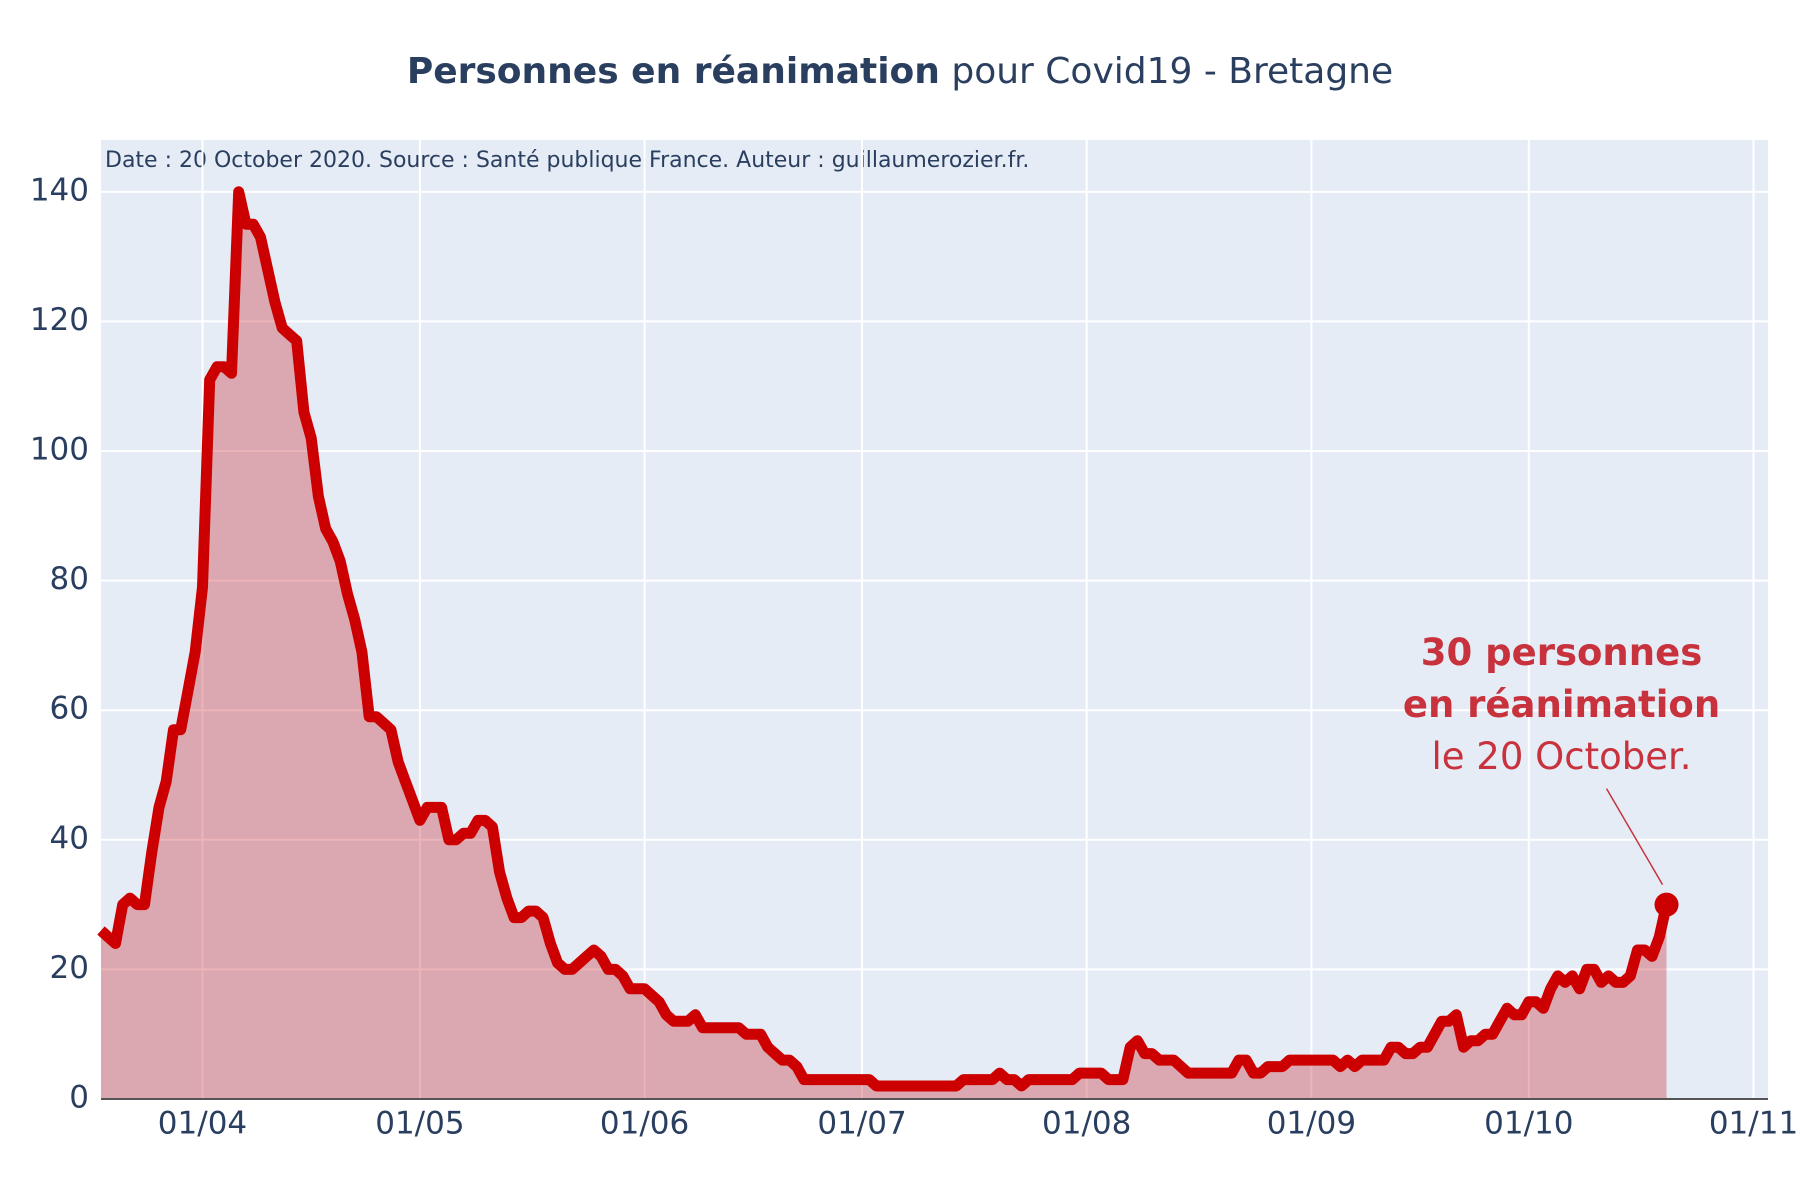 This screenshot has width=1800, height=1200. I want to click on last-point, so click(1666, 904).